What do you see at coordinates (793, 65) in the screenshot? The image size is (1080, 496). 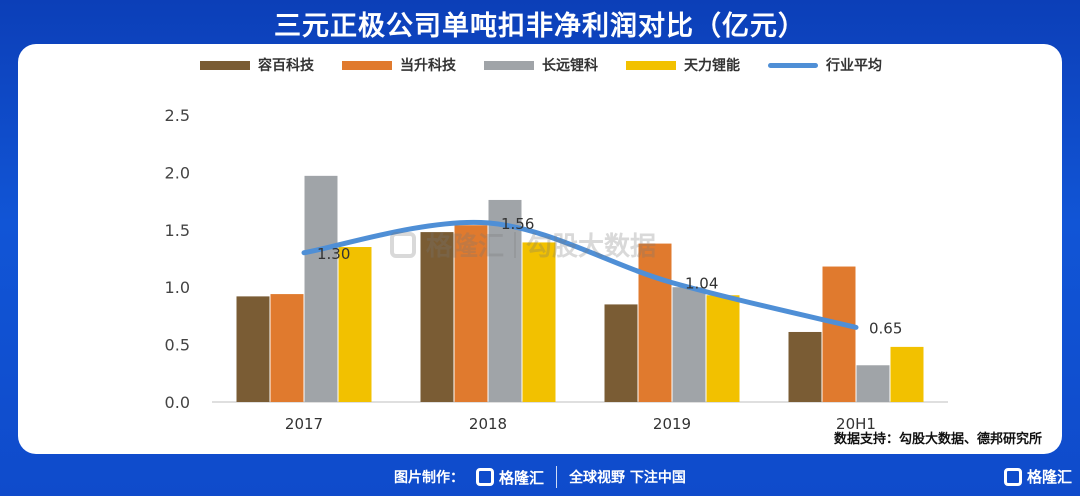 I see `legend-line-average` at bounding box center [793, 65].